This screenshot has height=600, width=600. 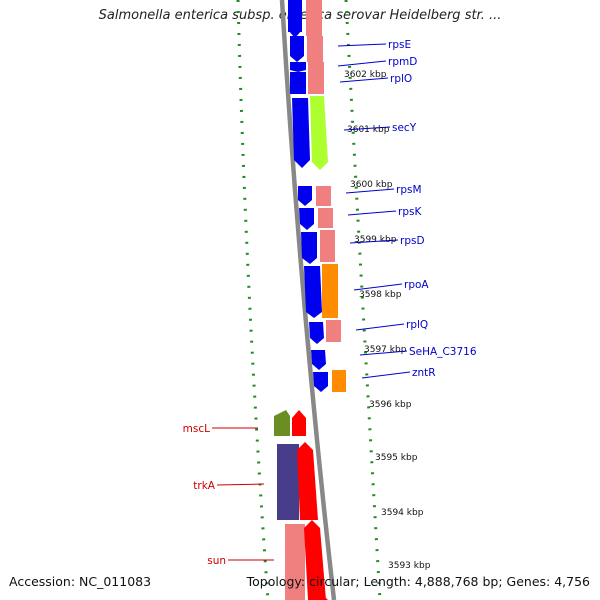 I want to click on gene-label-zntR: zntR, so click(x=424, y=373).